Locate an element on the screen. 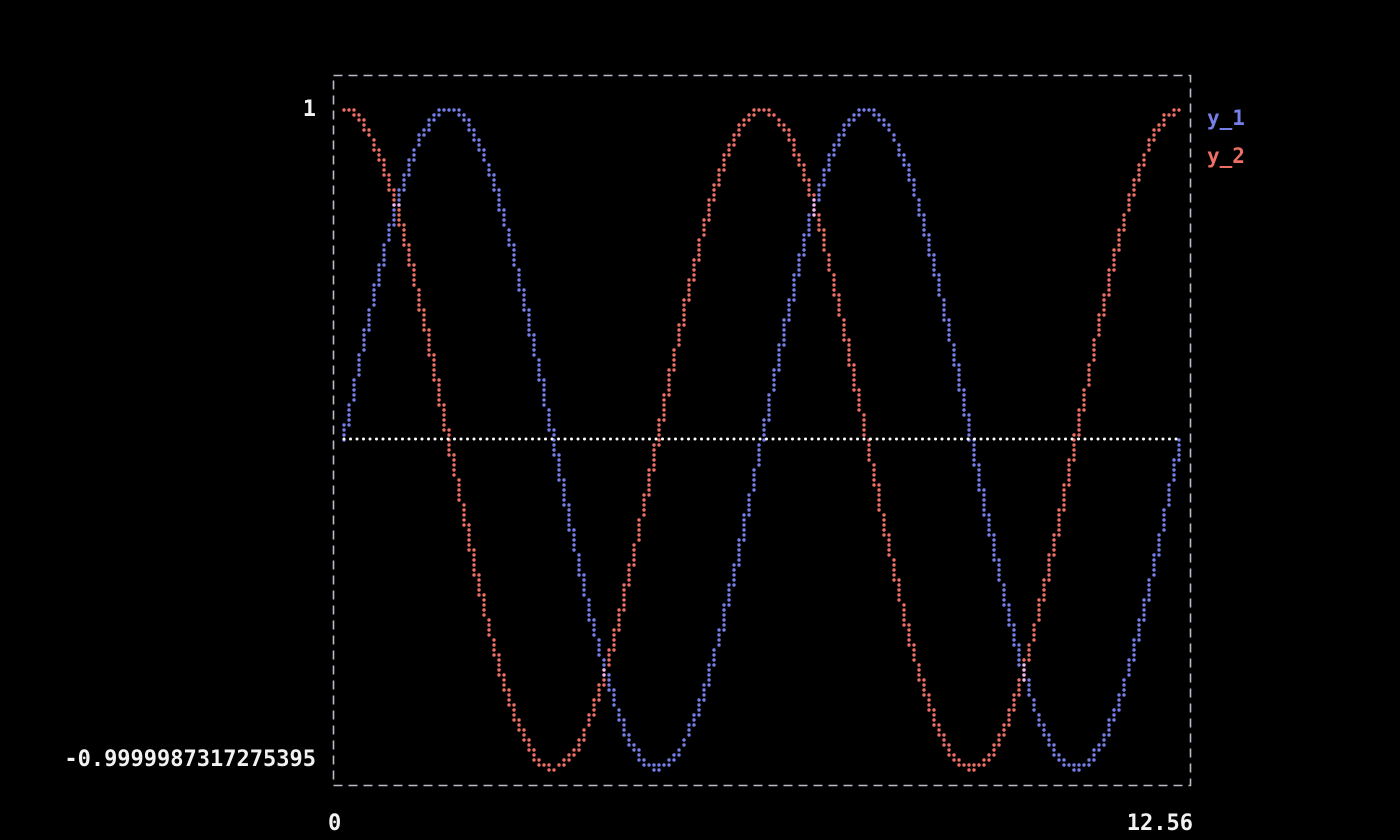 The height and width of the screenshot is (840, 1400). y-axis-max-label: 1 is located at coordinates (309, 109).